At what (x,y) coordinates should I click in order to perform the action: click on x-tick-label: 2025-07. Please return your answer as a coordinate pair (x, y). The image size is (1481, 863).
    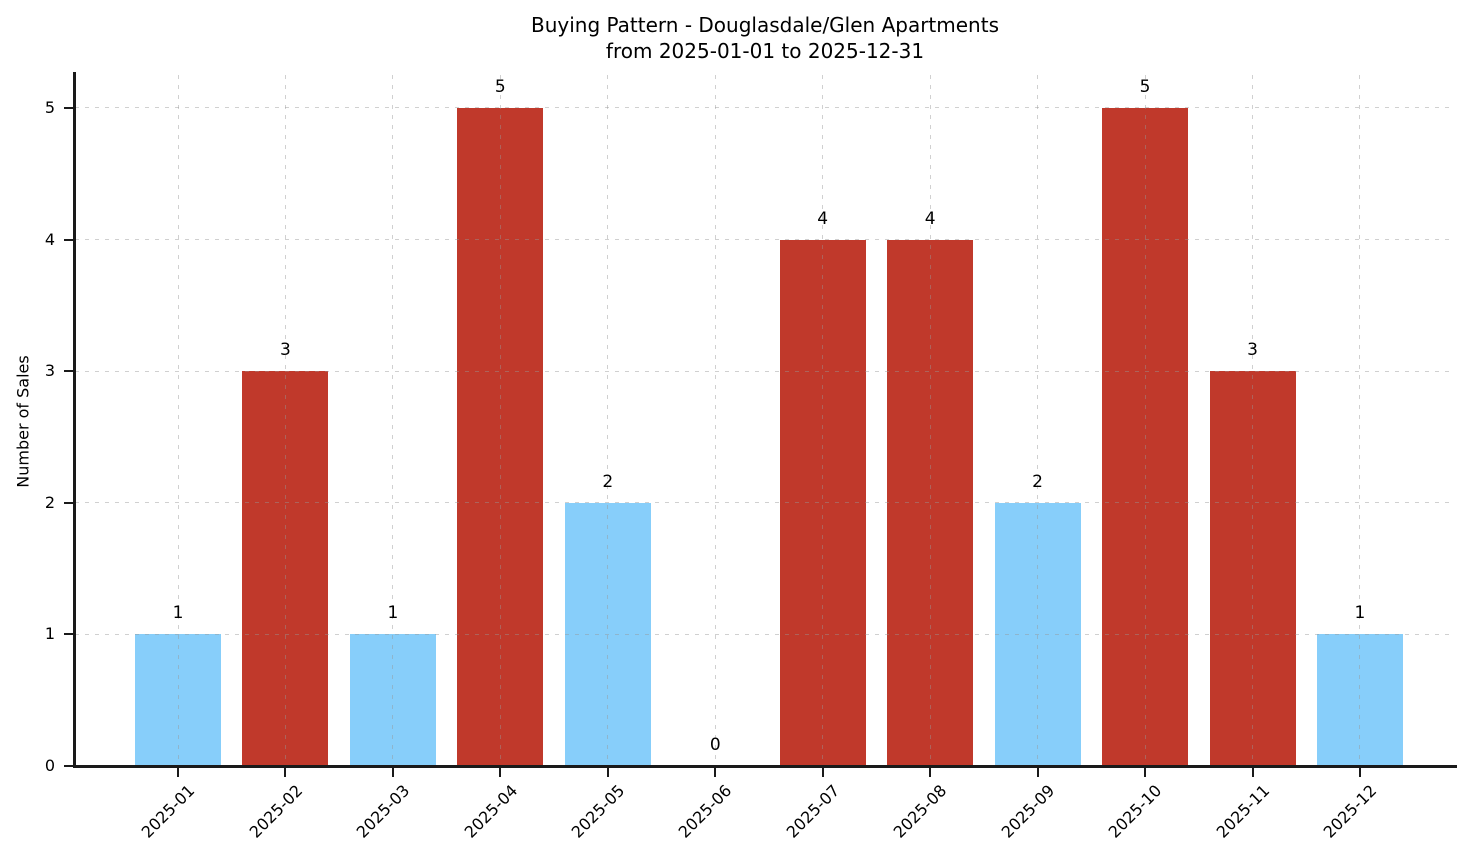
    Looking at the image, I should click on (813, 811).